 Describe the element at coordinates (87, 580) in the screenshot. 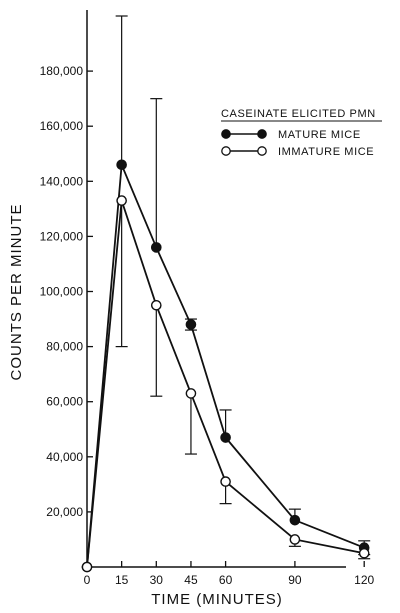

I see `x-tick-label: 0` at that location.